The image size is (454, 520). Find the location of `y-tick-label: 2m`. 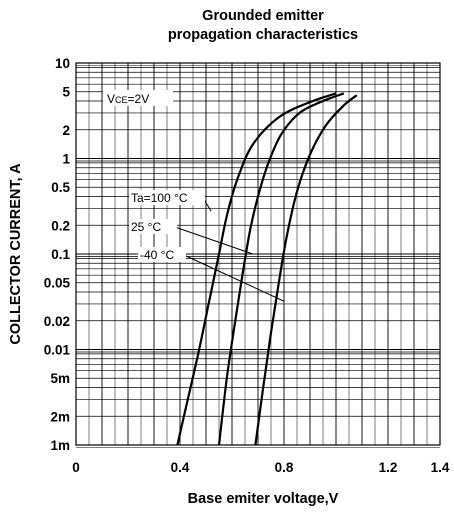

y-tick-label: 2m is located at coordinates (60, 416).